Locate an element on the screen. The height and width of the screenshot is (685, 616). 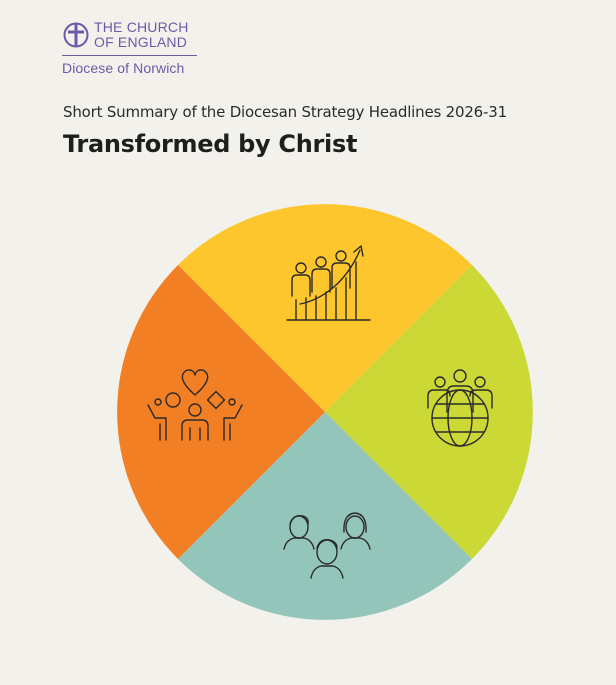
wheel-segment-bottom is located at coordinates (325, 516).